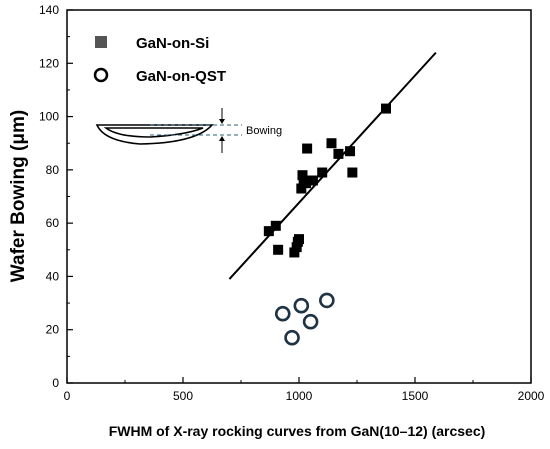 Image resolution: width=550 pixels, height=449 pixels. Describe the element at coordinates (415, 396) in the screenshot. I see `x-tick-label: 1500` at that location.